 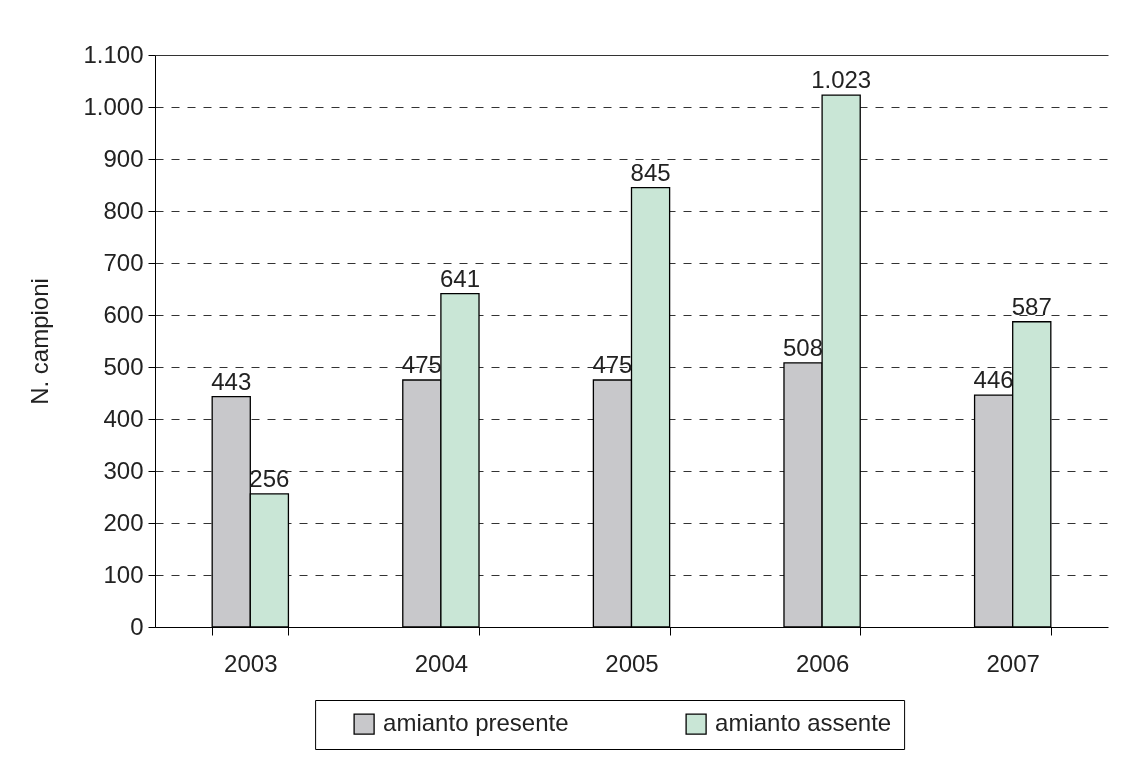 What do you see at coordinates (113, 106) in the screenshot?
I see `y-tick-label: 1.000` at bounding box center [113, 106].